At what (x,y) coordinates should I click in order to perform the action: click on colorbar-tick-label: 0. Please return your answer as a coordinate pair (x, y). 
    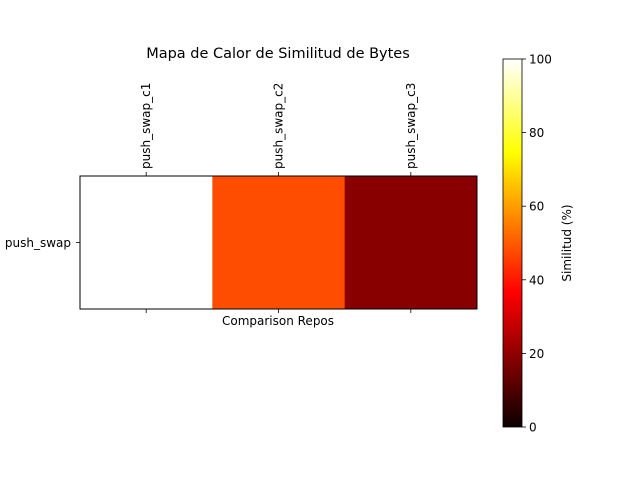
    Looking at the image, I should click on (533, 428).